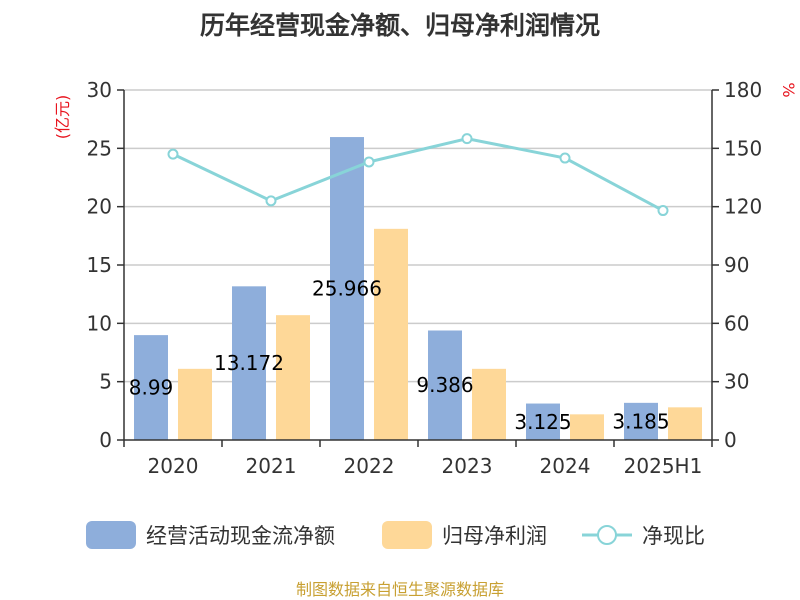 This screenshot has width=800, height=600. I want to click on bar-data-label: 3.185, so click(640, 421).